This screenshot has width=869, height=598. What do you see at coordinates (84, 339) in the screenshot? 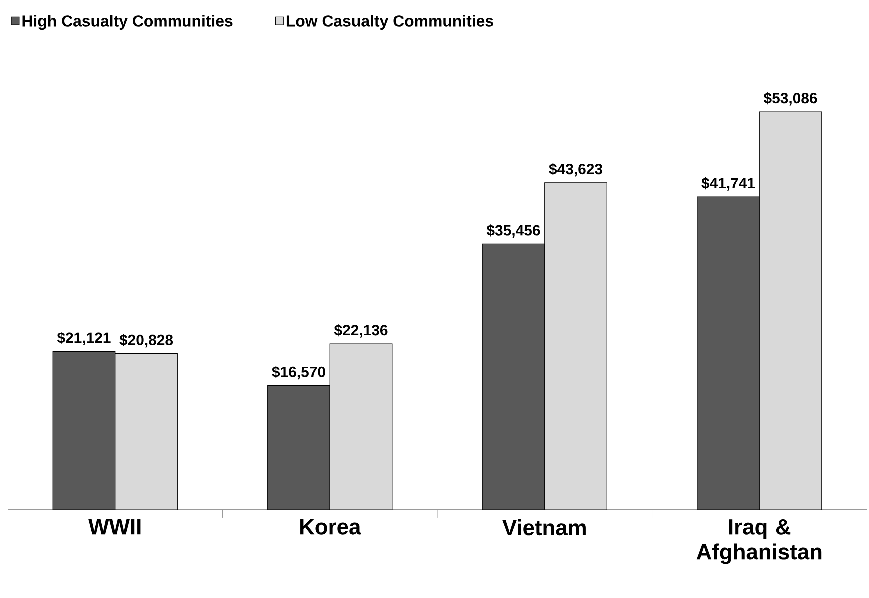
I see `data-label: $21,121` at bounding box center [84, 339].